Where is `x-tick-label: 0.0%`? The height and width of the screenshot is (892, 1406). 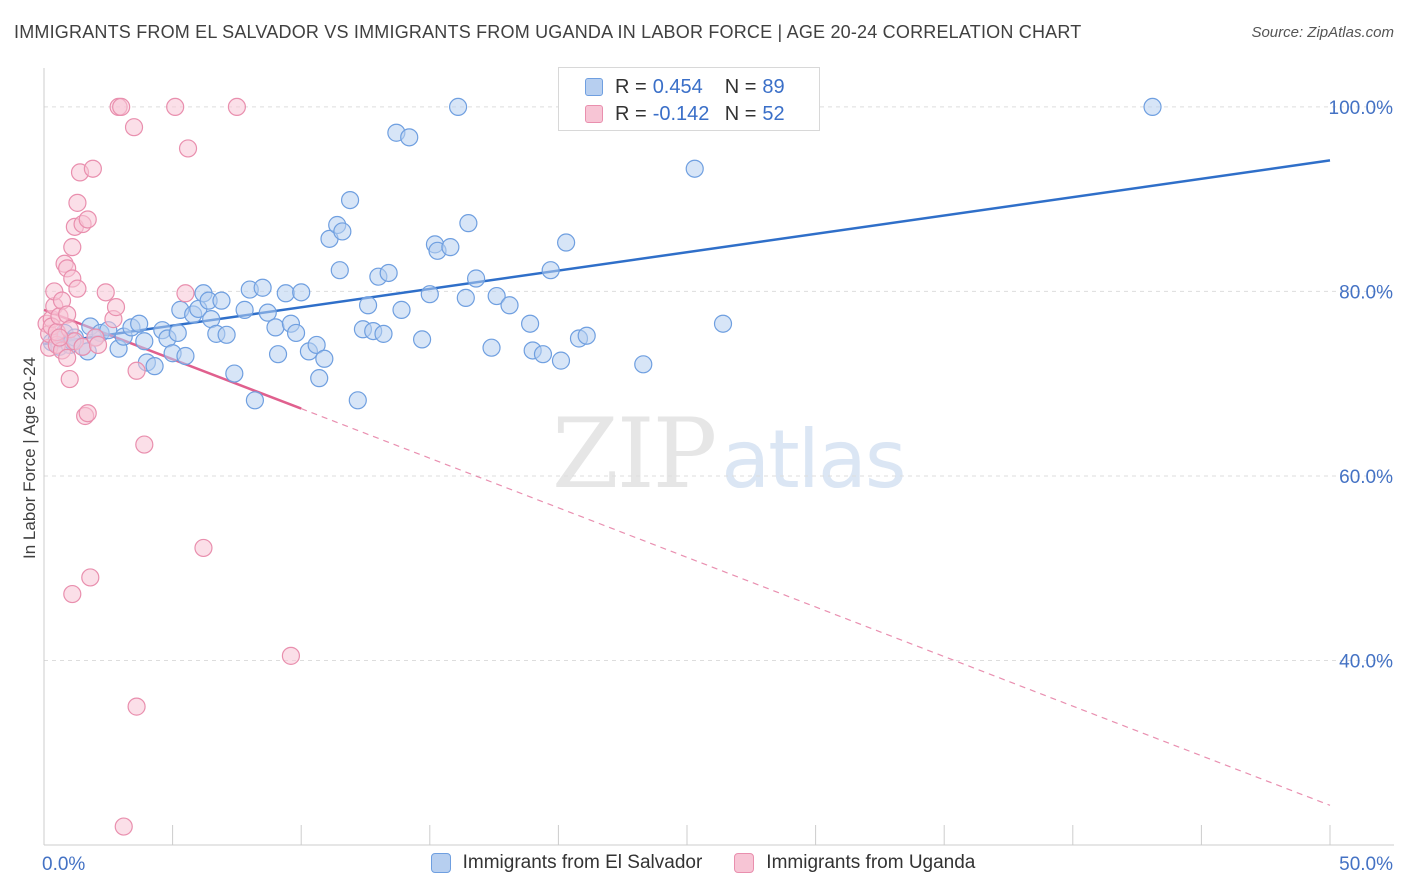
x-tick-label: 0.0% is located at coordinates (63, 864).